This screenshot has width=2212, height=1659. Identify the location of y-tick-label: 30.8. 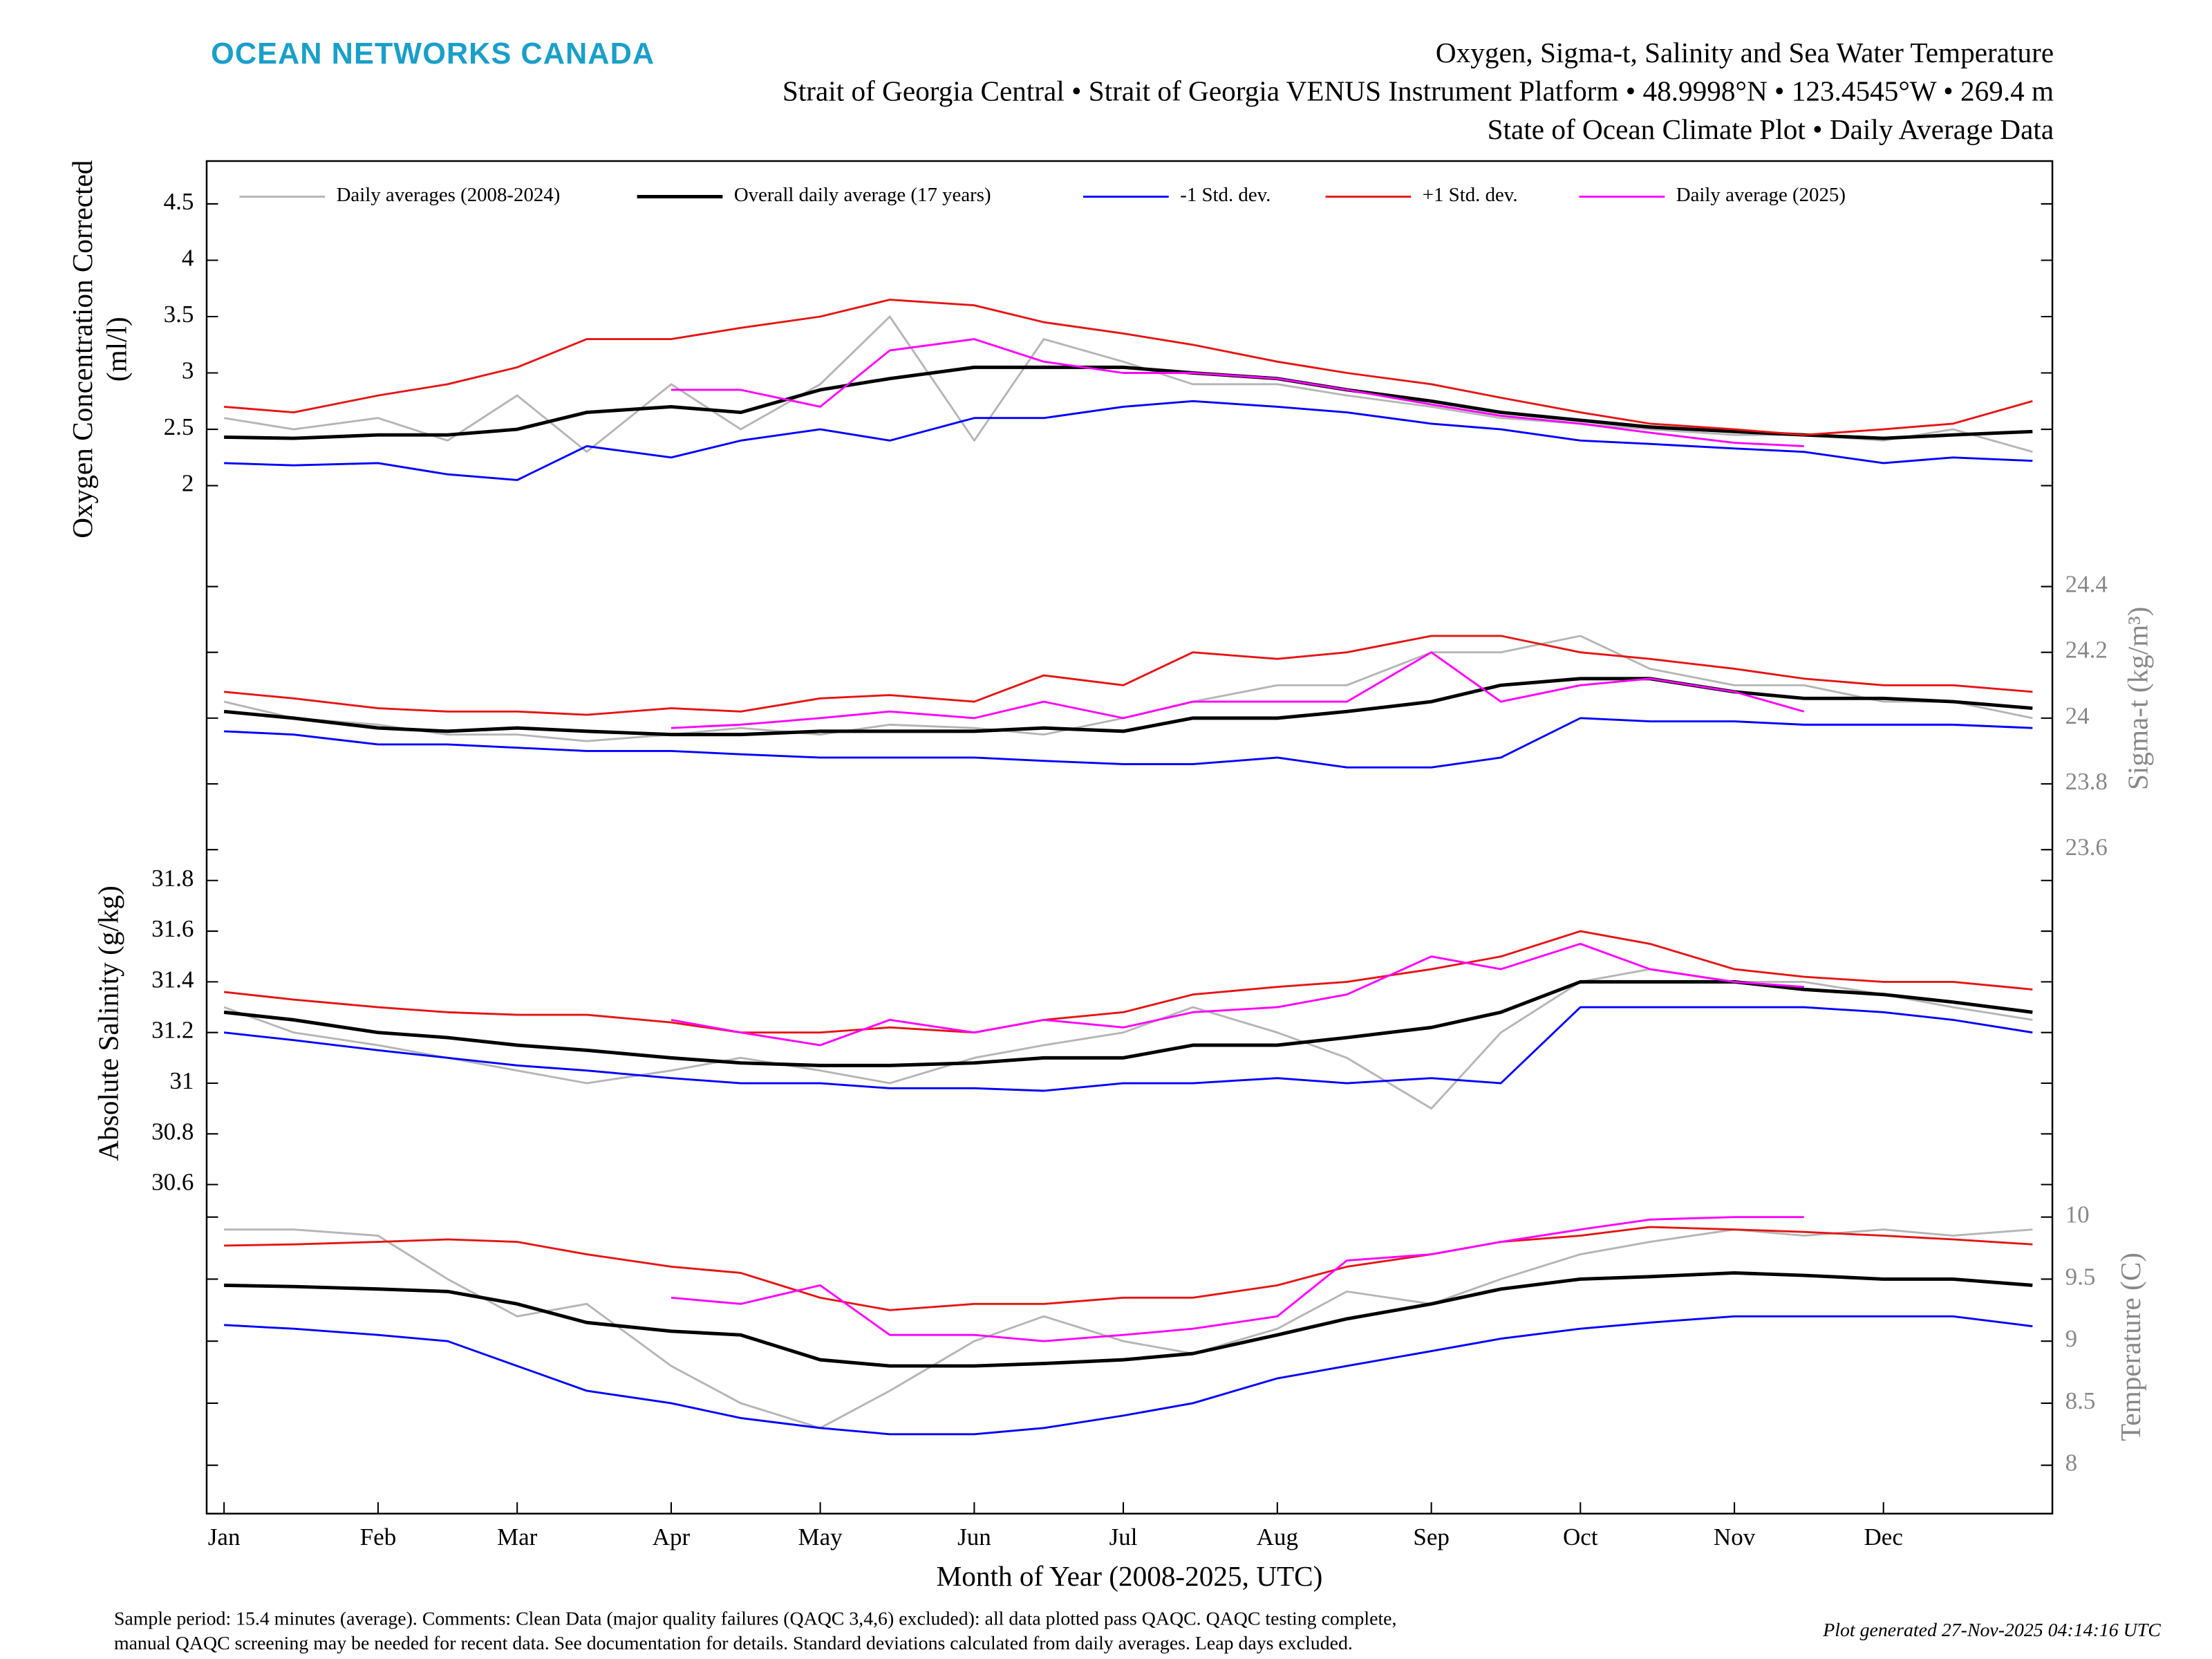
(172, 1131).